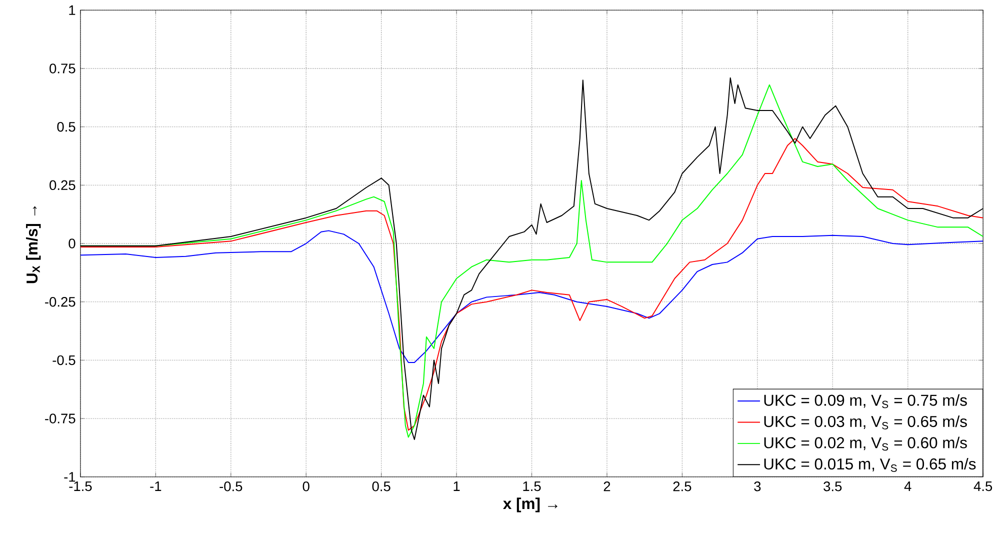 This screenshot has height=533, width=997. Describe the element at coordinates (60, 302) in the screenshot. I see `y-tick-label: -0.25` at that location.